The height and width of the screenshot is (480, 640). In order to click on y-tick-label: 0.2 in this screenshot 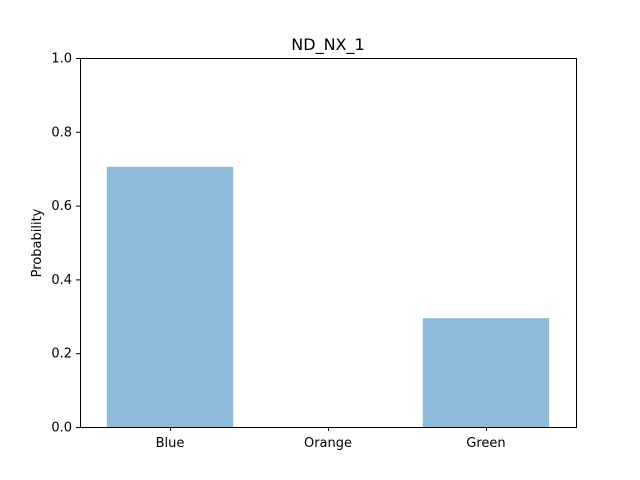, I will do `click(61, 354)`.